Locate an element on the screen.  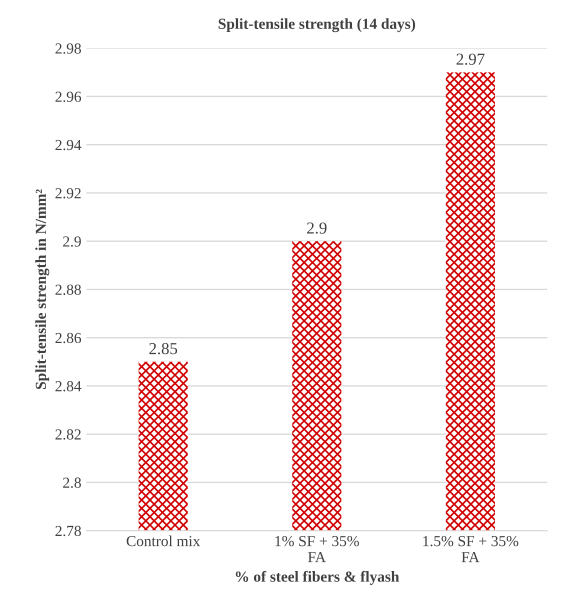
x-tick-label: 1% SF + 35% FA is located at coordinates (317, 549).